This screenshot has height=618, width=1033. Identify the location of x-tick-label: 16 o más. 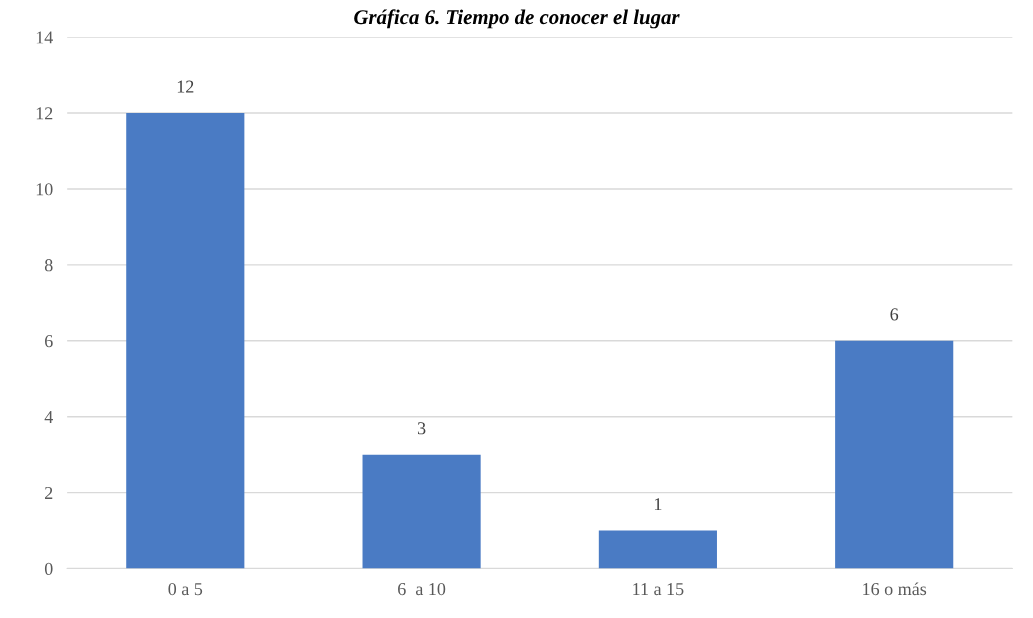
(895, 589).